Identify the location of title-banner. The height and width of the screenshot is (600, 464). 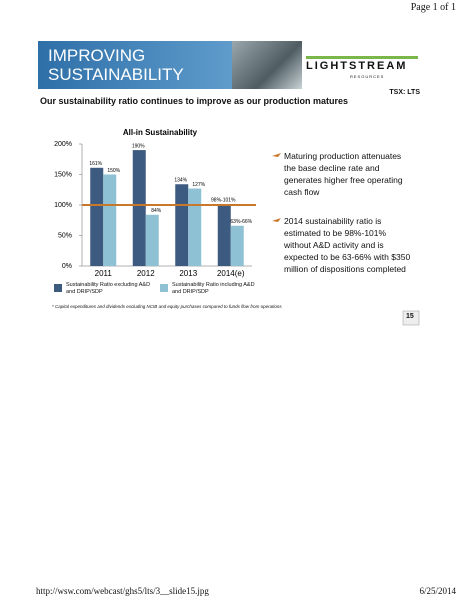
(135, 65).